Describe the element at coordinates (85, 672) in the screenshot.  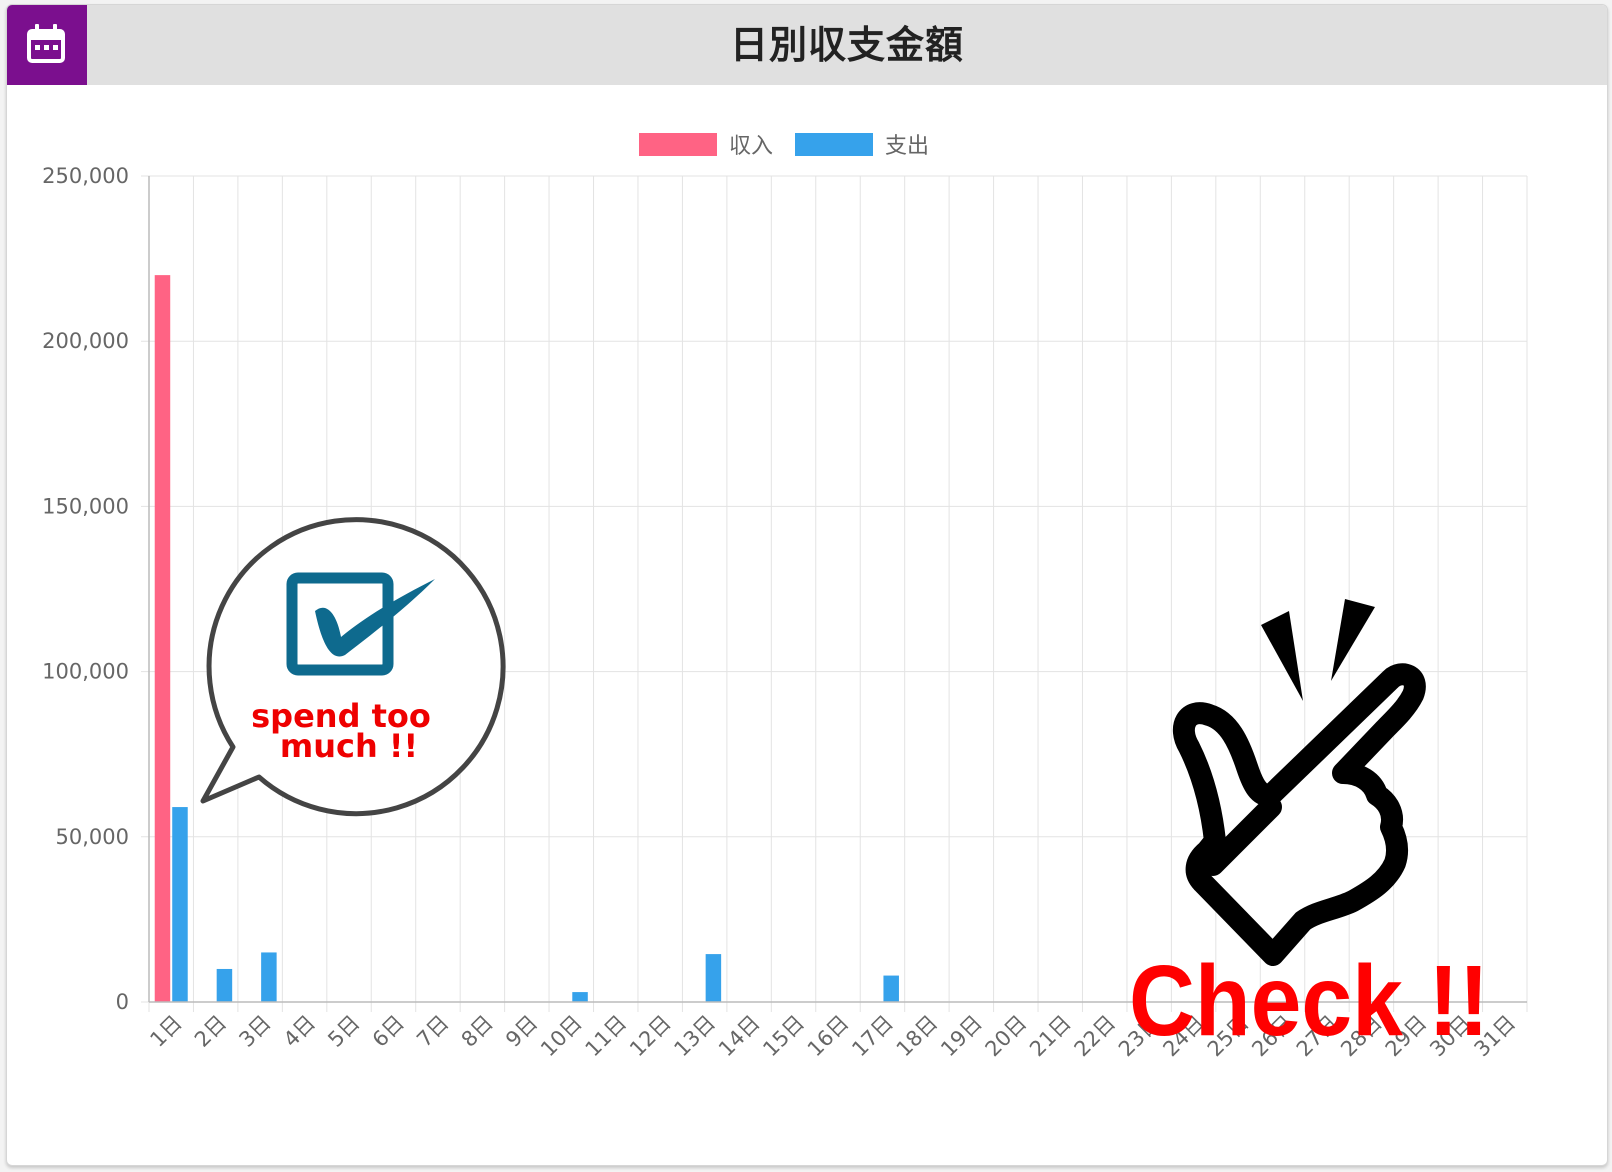
I see `y-tick-label: 100,000` at that location.